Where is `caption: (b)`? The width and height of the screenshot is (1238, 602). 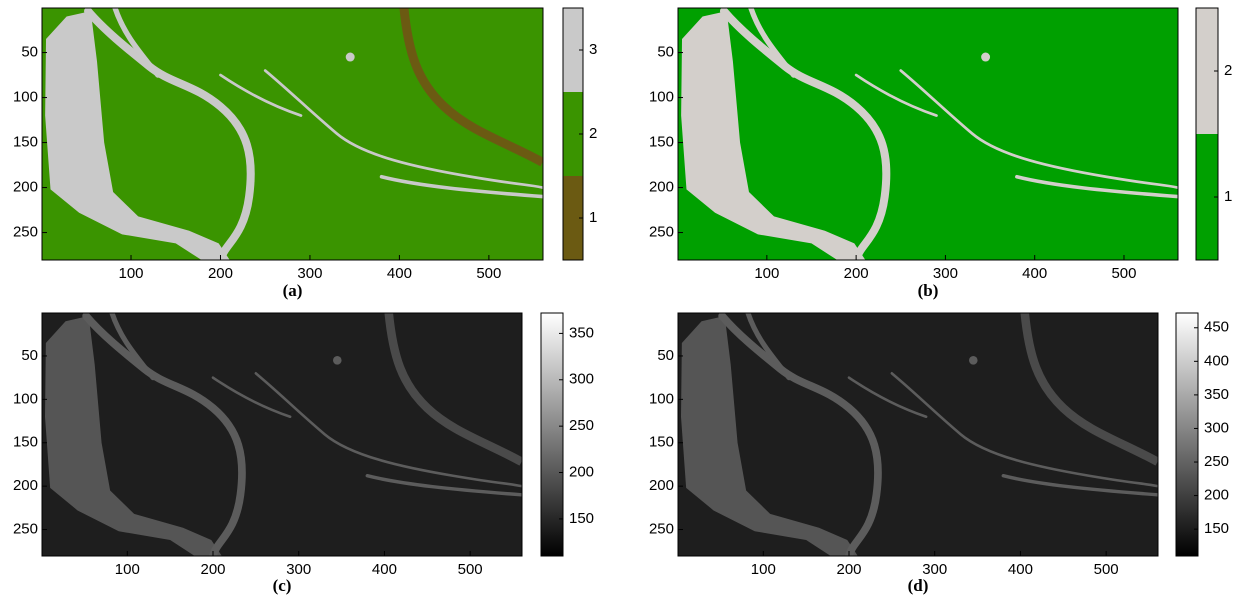 caption: (b) is located at coordinates (928, 290).